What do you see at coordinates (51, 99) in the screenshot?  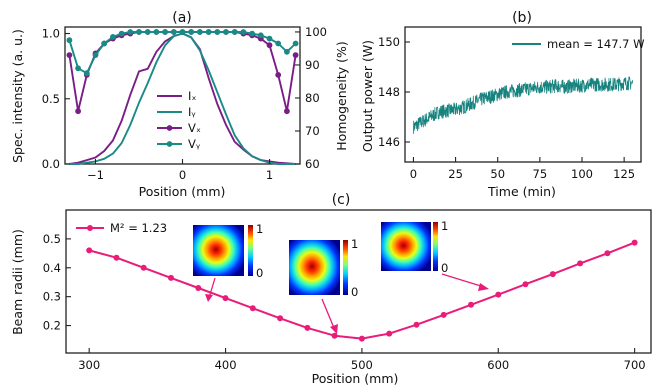 I see `panel-a-ytick-label: 0.5` at bounding box center [51, 99].